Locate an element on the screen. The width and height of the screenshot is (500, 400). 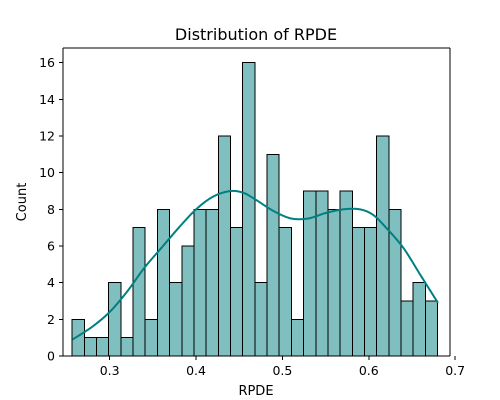
y-tick-label: 12 is located at coordinates (47, 136).